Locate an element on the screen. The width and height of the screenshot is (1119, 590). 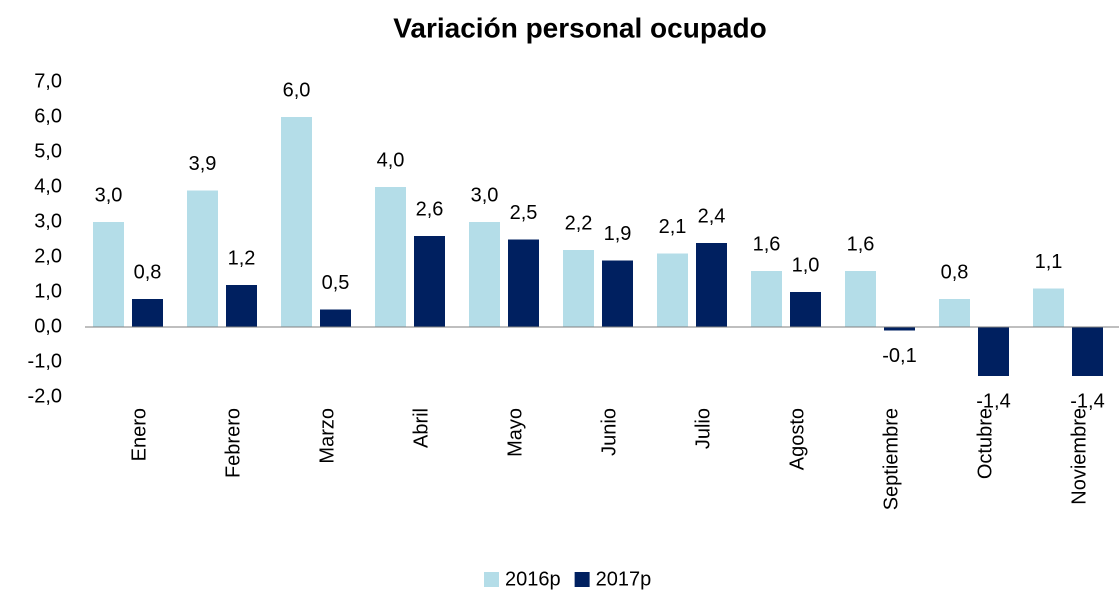
x-tick-label: Julio is located at coordinates (703, 428).